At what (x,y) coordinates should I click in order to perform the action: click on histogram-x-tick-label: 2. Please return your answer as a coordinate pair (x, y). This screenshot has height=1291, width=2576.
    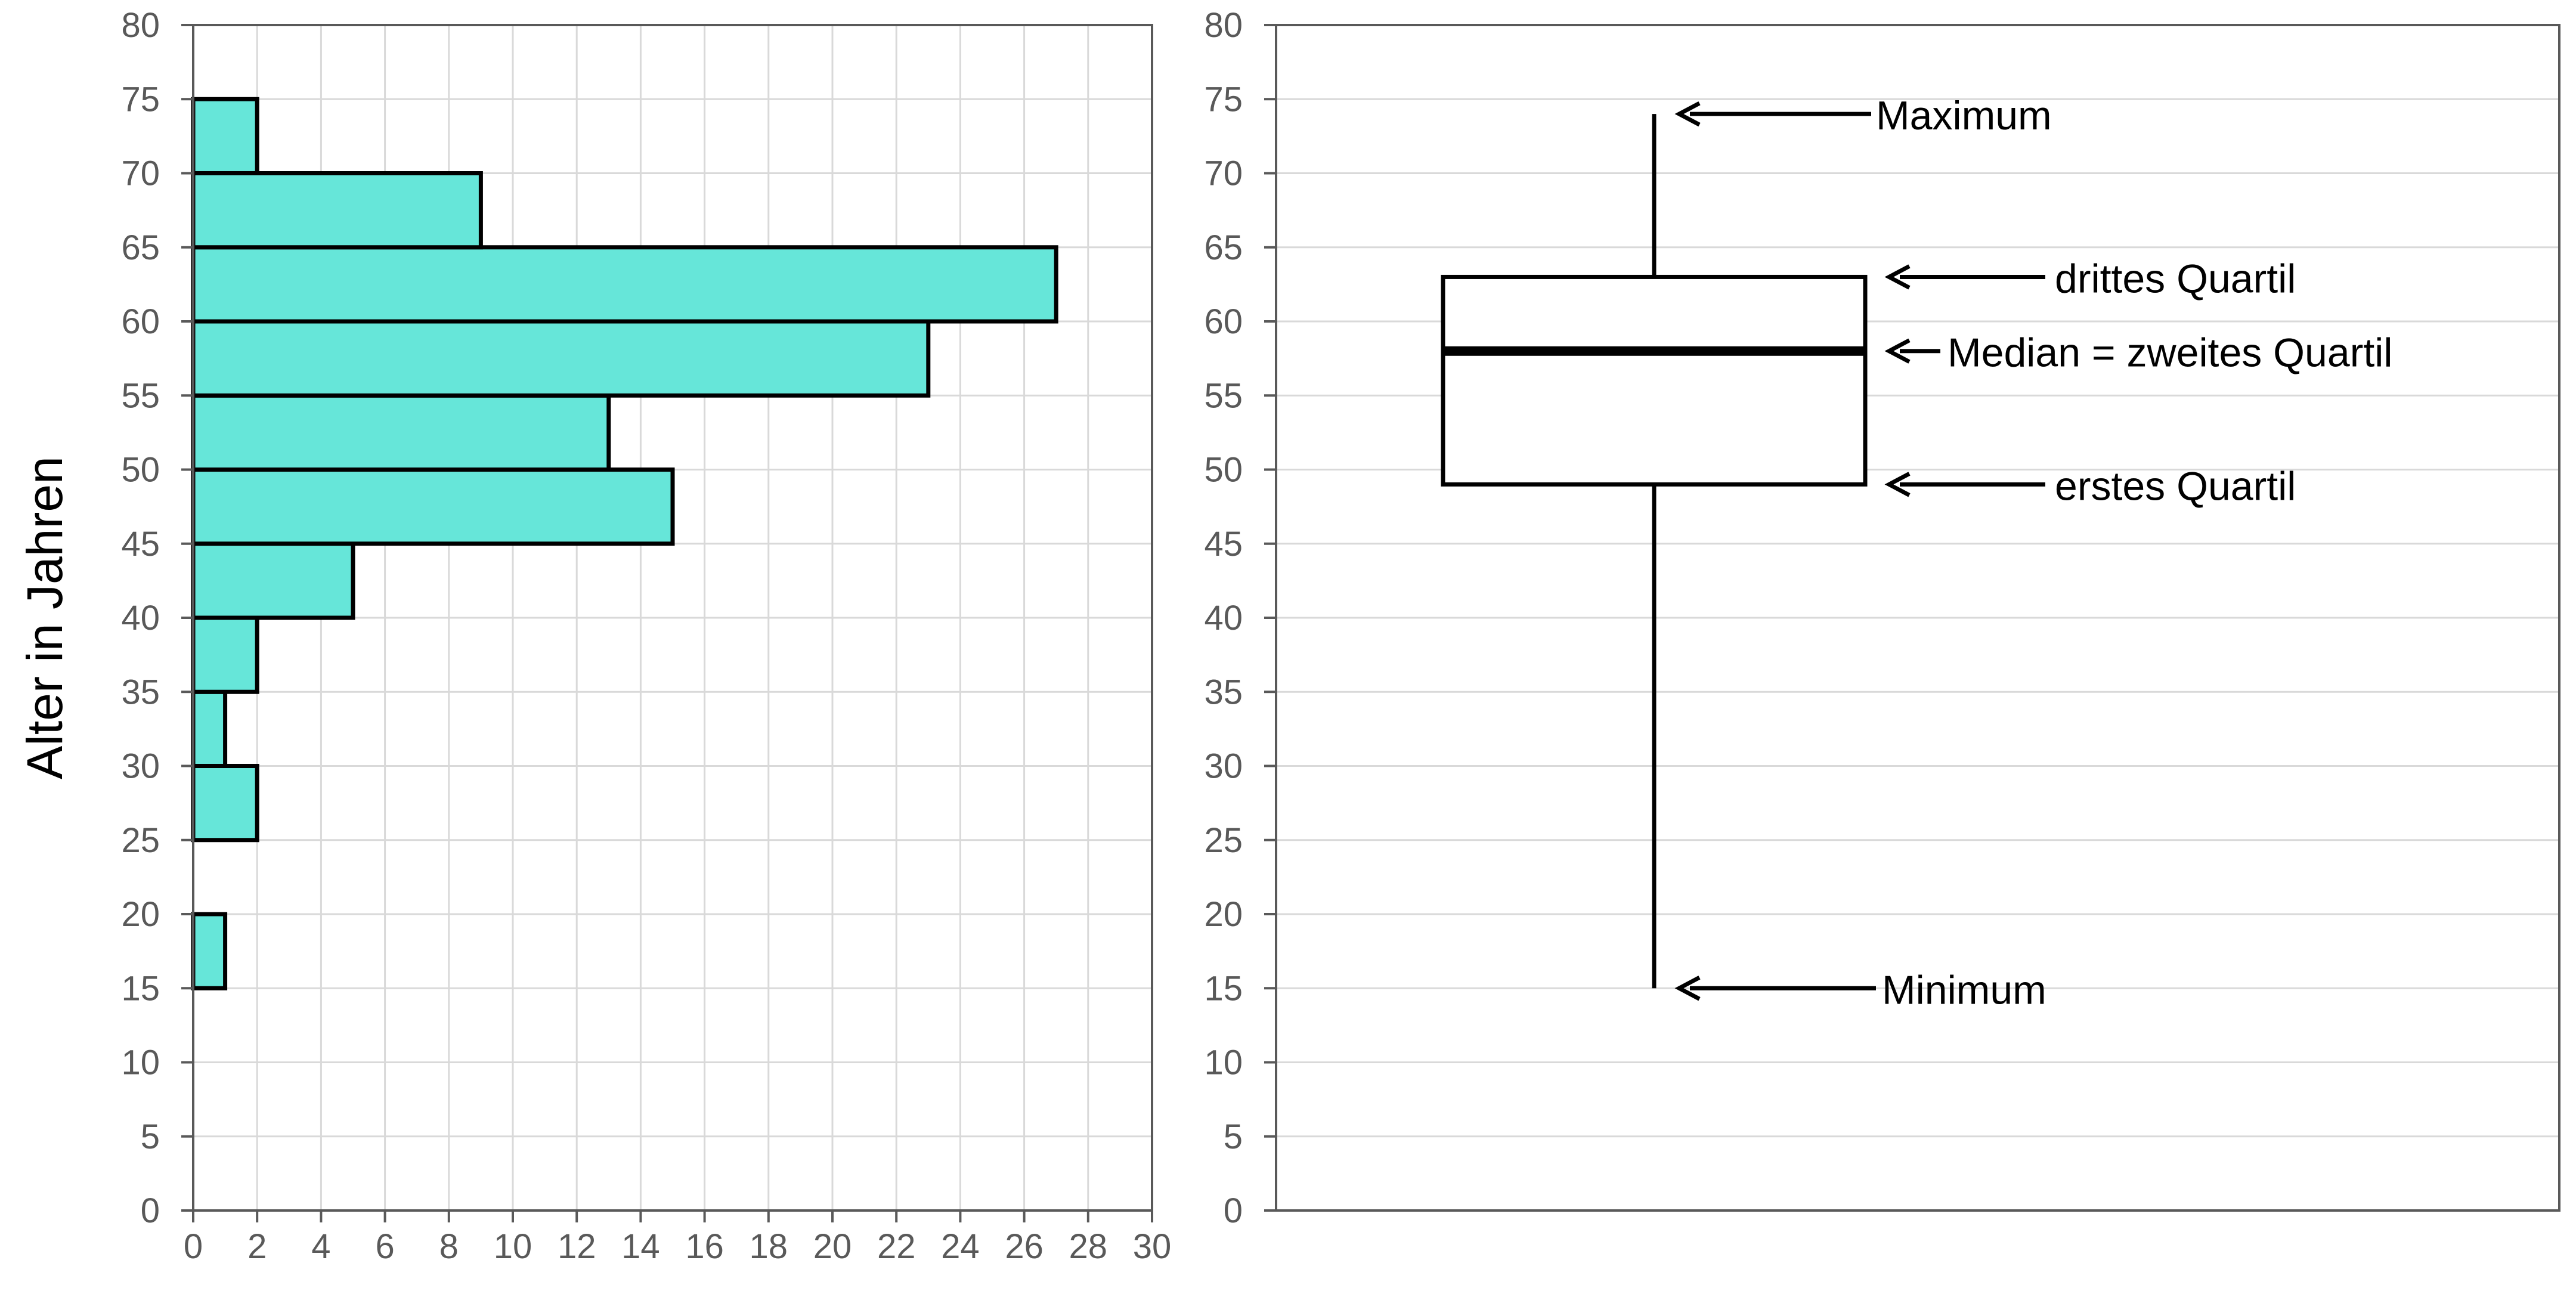
    Looking at the image, I should click on (257, 1246).